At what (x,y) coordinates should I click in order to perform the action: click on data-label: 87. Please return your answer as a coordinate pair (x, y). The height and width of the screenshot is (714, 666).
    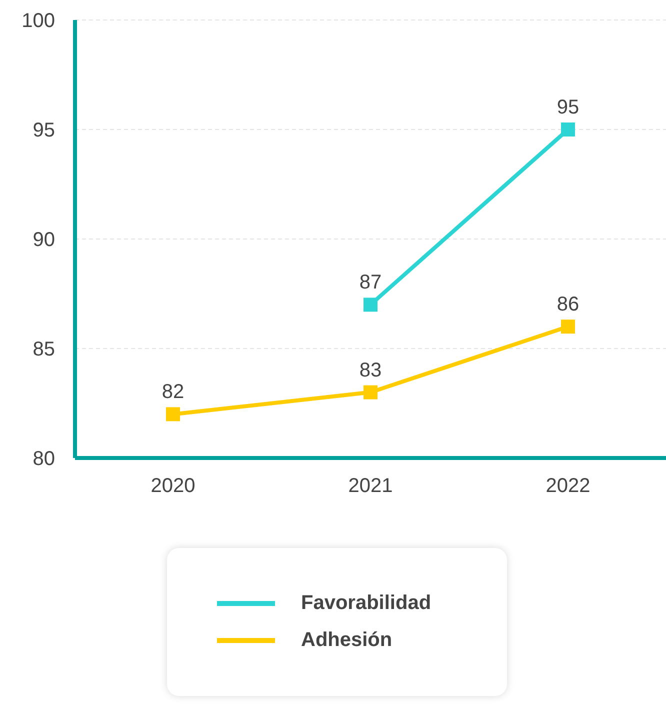
    Looking at the image, I should click on (370, 283).